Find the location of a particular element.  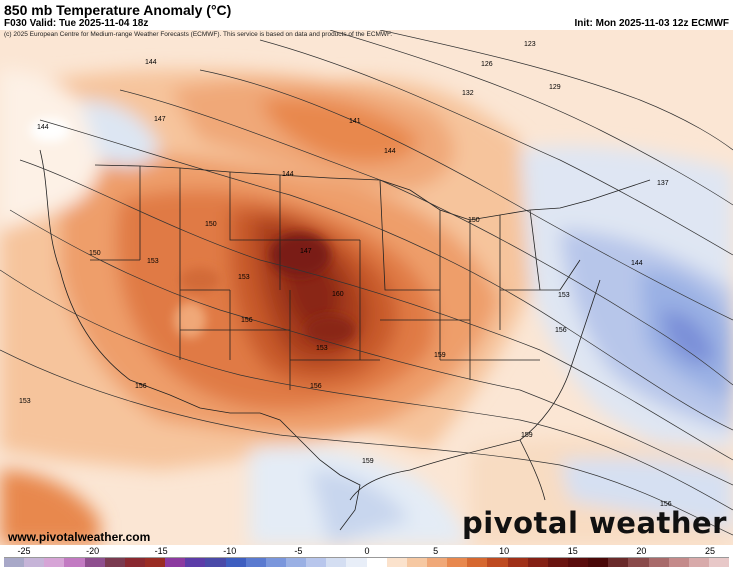

color-scale-tick: -10 is located at coordinates (230, 551).